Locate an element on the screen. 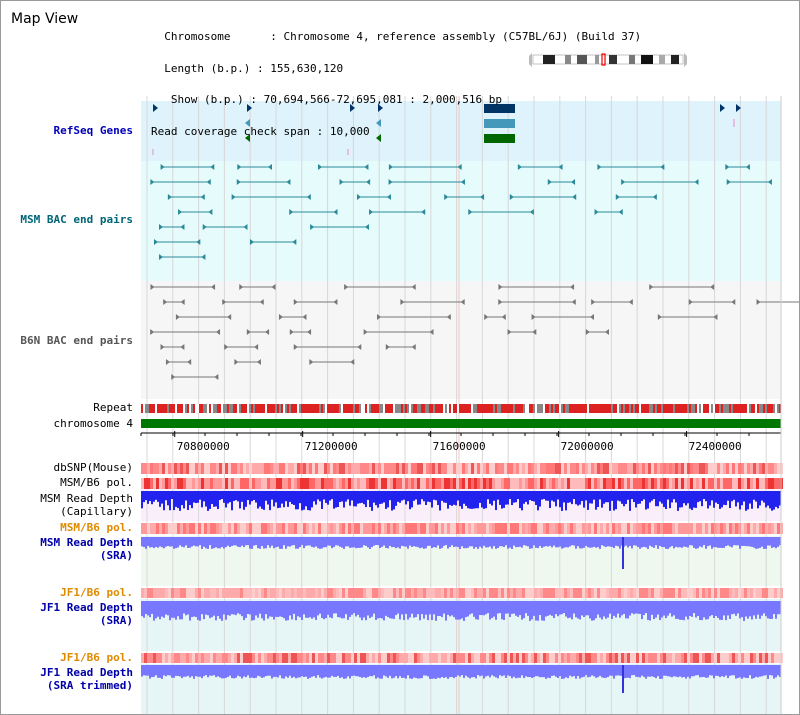 The width and height of the screenshot is (800, 715). track-label-jf1-b6-pol: JF1/B6 pol. is located at coordinates (96, 592).